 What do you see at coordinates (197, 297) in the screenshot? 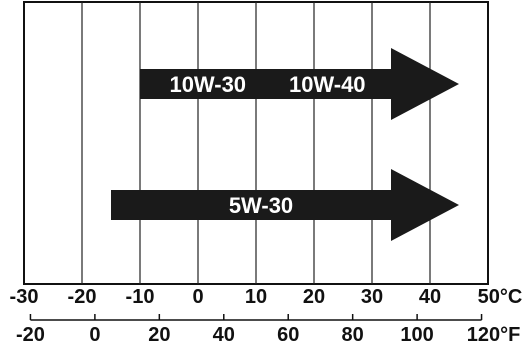
I see `celsius-tick-label: 0` at bounding box center [197, 297].